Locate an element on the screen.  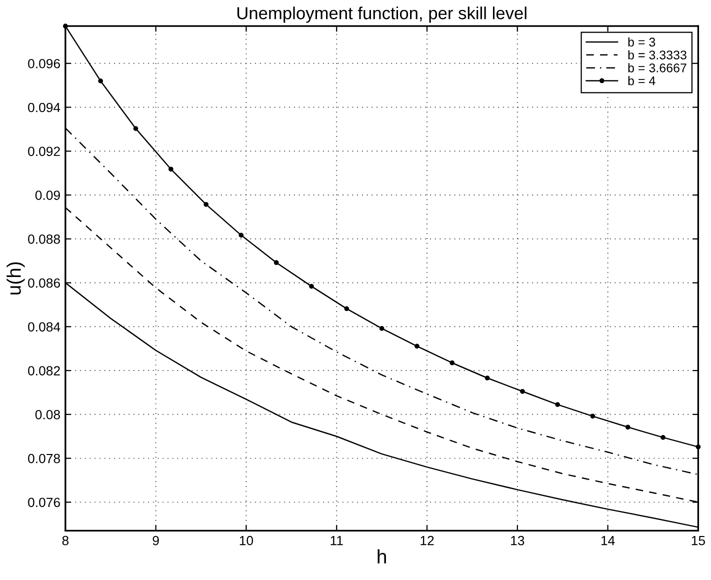
legend-label: b = 3.6667 is located at coordinates (657, 67).